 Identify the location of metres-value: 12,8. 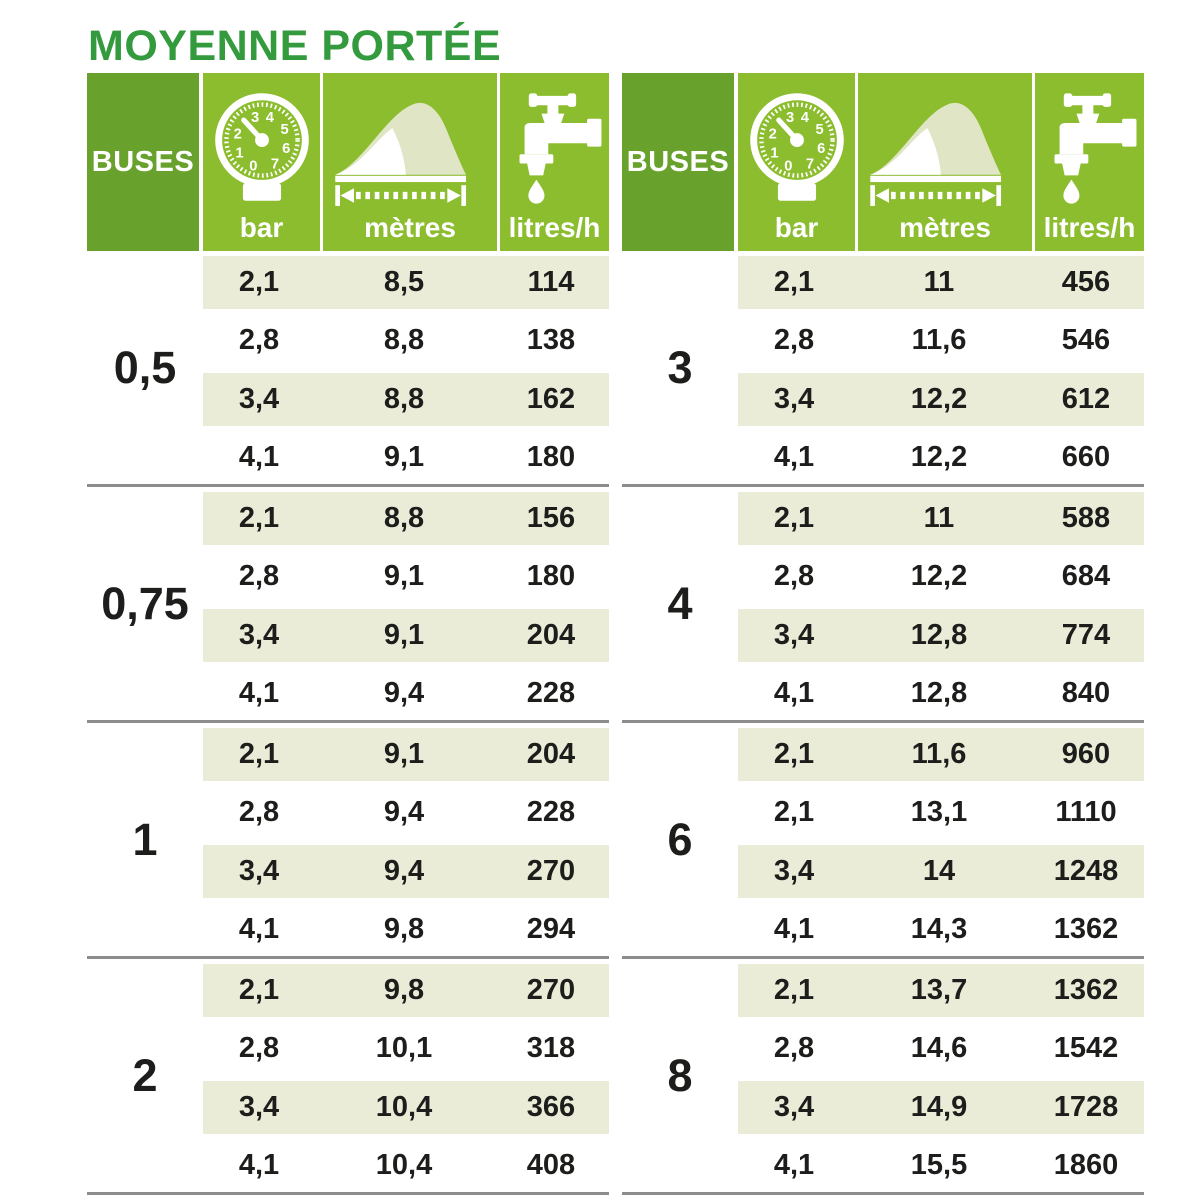
(939, 692).